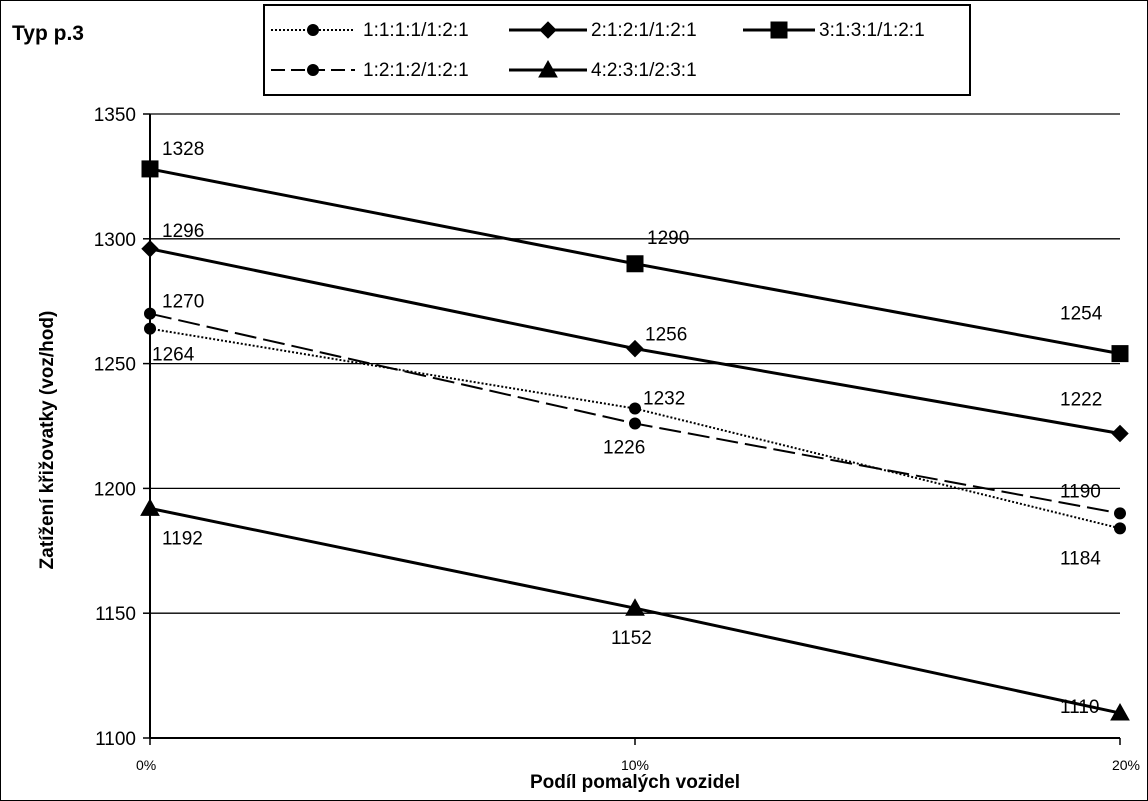 The height and width of the screenshot is (801, 1148). Describe the element at coordinates (872, 30) in the screenshot. I see `legend-label: 3:1:3:1/1:2:1` at that location.